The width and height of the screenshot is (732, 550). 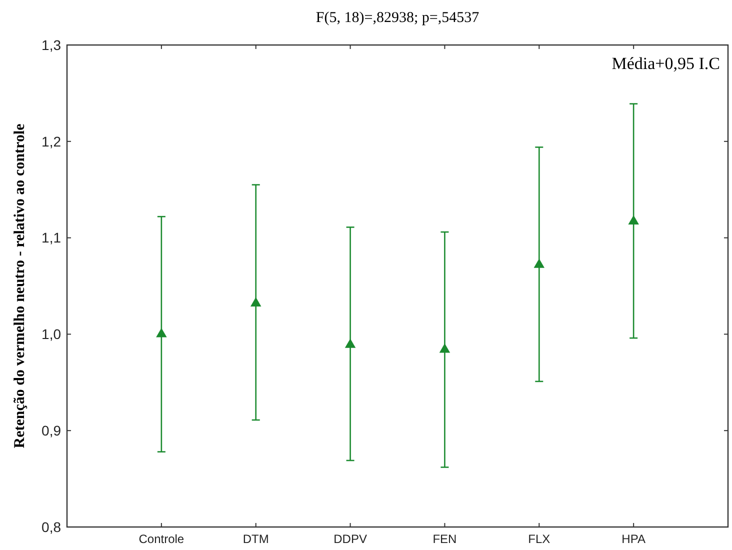 I want to click on y-tick-label: 0,9, so click(x=52, y=430).